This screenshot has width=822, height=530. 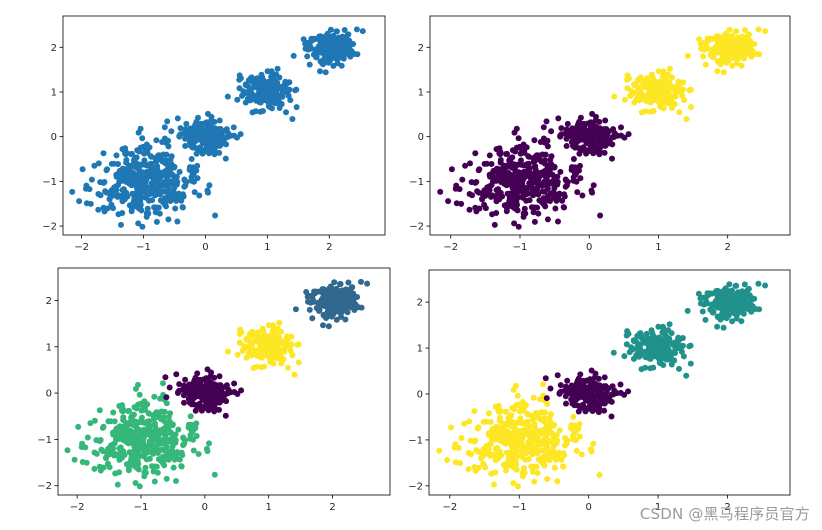 What do you see at coordinates (77, 507) in the screenshot?
I see `x-tick-label: −2` at bounding box center [77, 507].